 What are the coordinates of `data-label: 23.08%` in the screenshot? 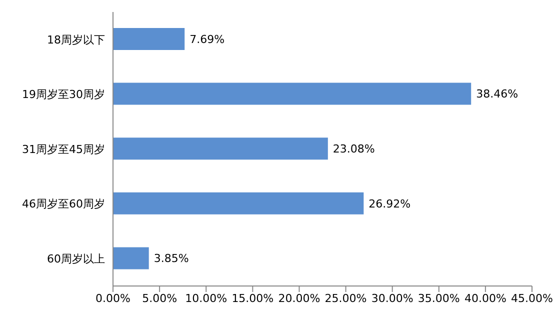 It's located at (353, 149).